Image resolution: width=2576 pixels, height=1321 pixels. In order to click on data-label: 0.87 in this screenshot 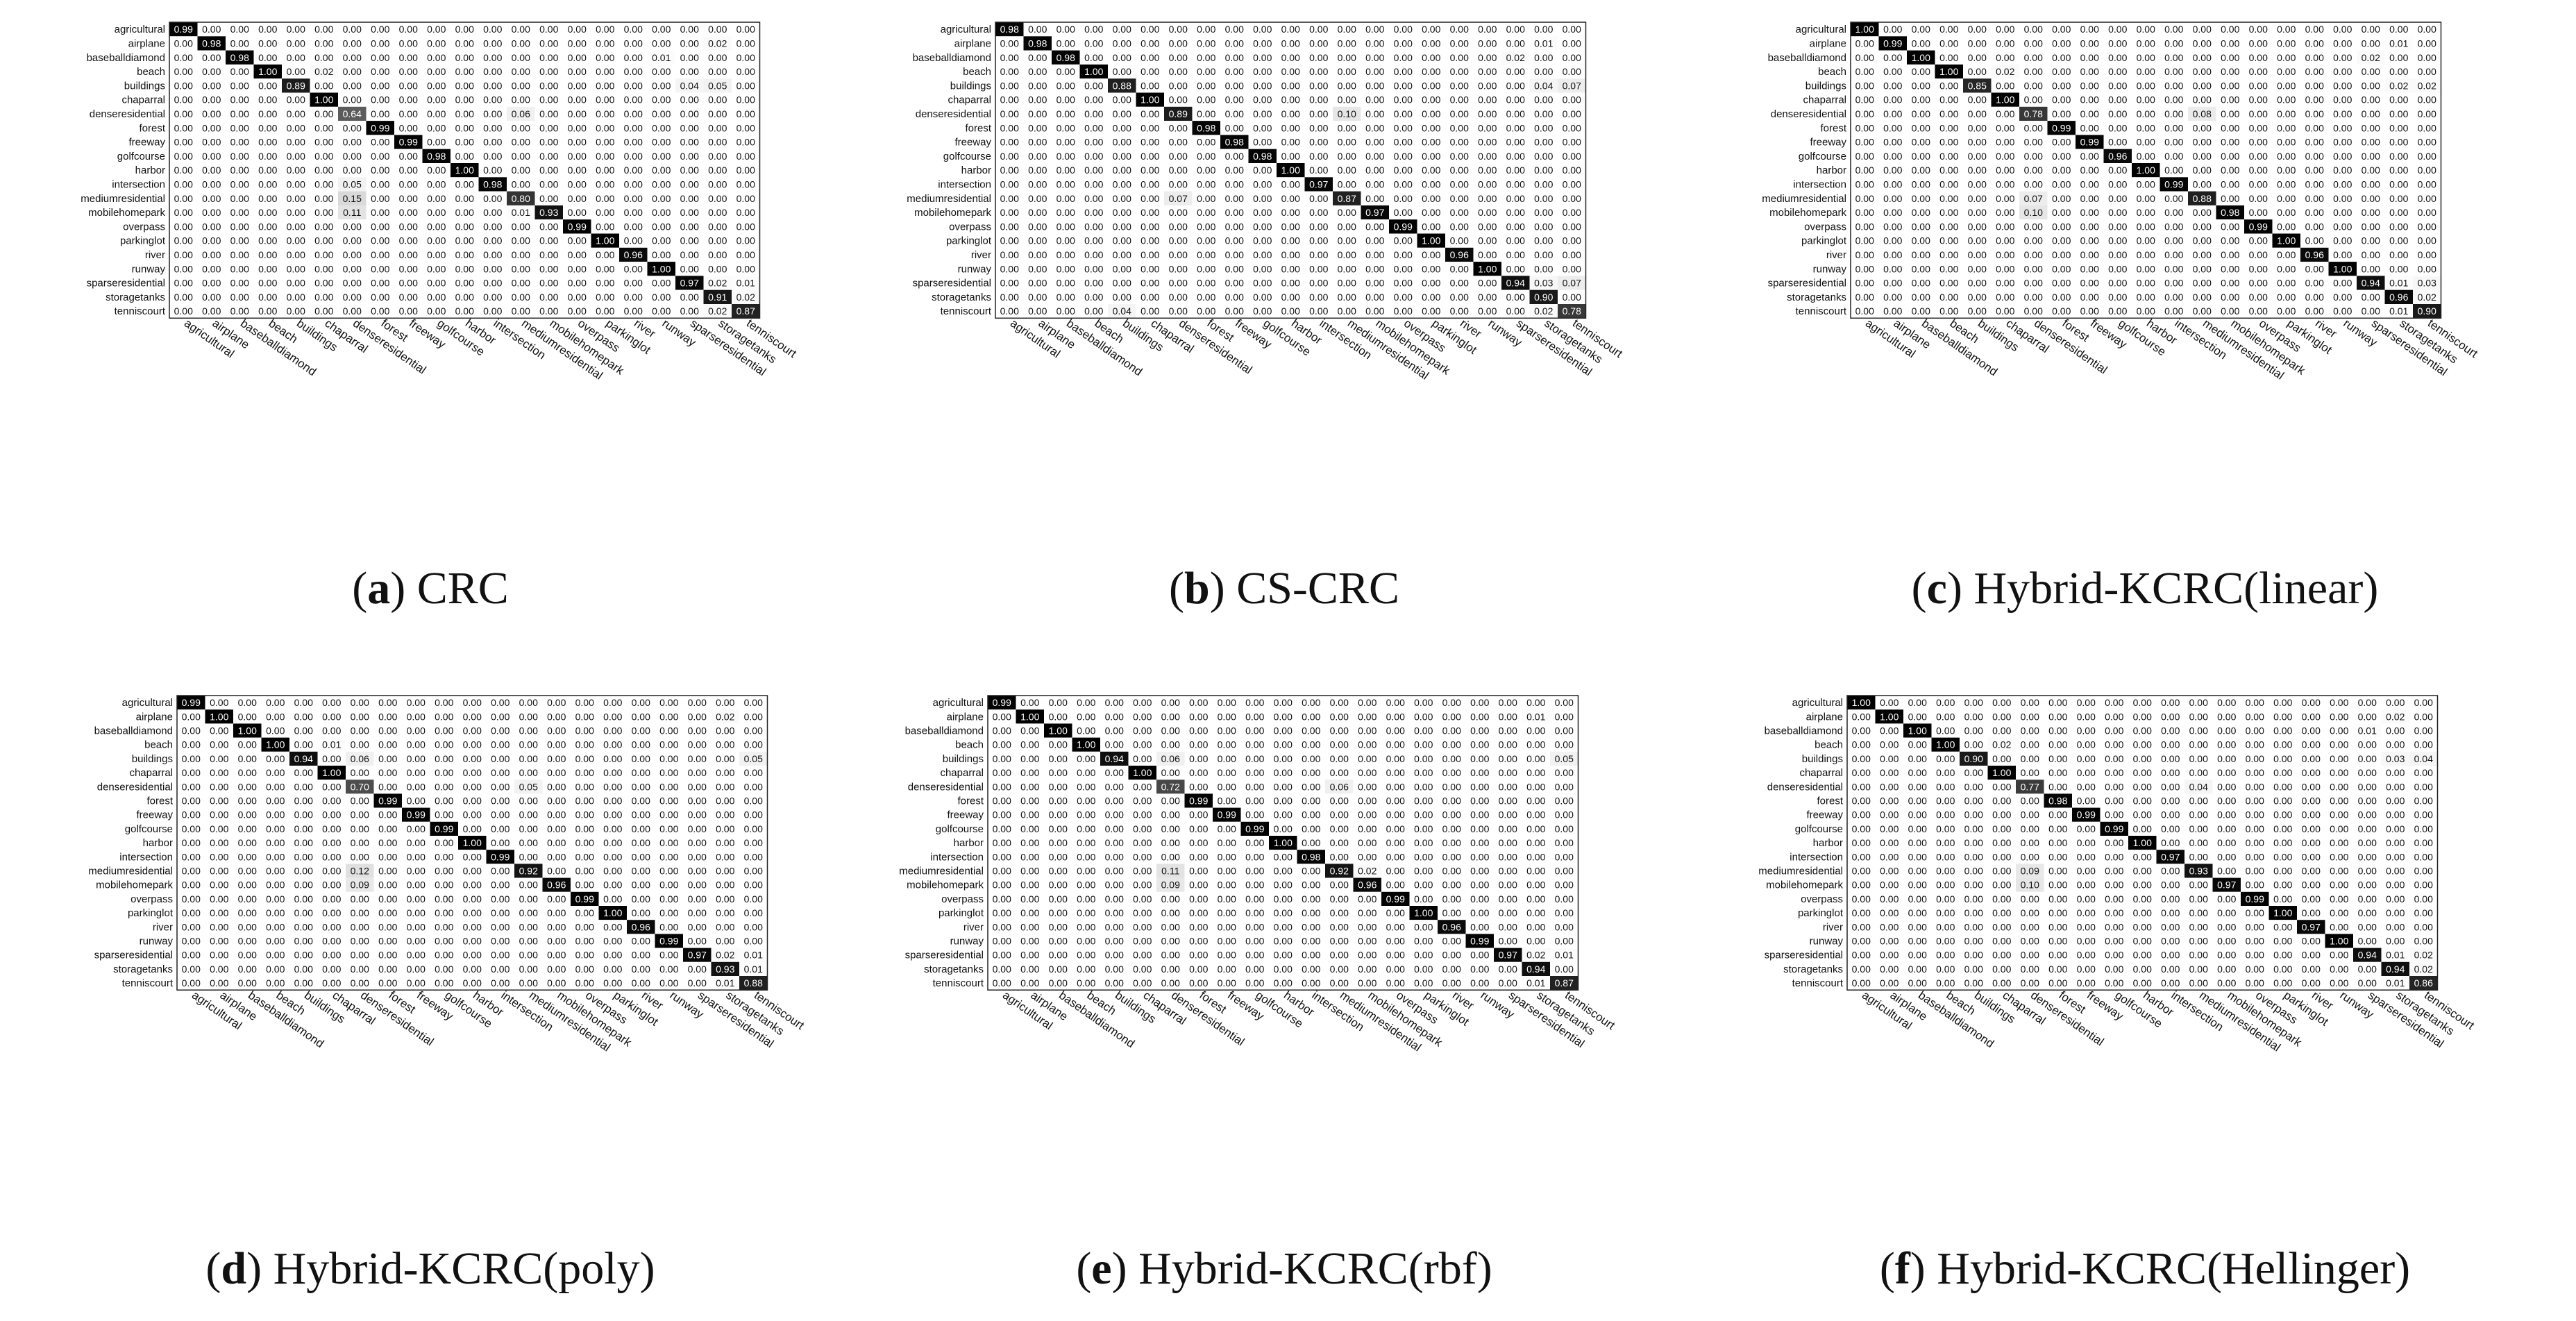, I will do `click(1347, 198)`.